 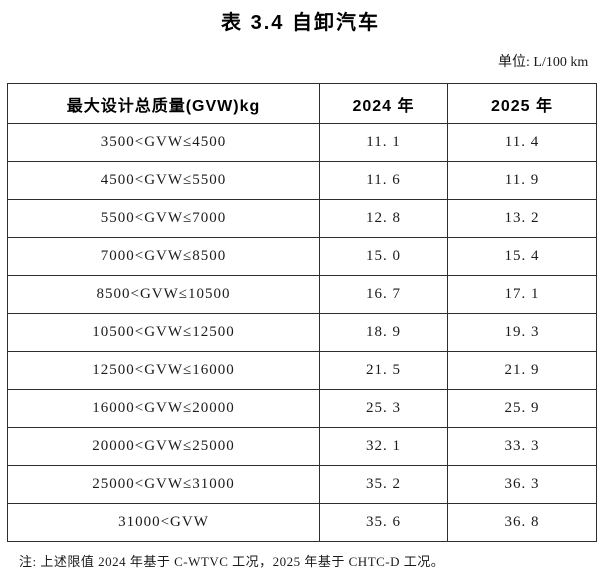 What do you see at coordinates (383, 294) in the screenshot?
I see `value-2024-cell: 16. 7` at bounding box center [383, 294].